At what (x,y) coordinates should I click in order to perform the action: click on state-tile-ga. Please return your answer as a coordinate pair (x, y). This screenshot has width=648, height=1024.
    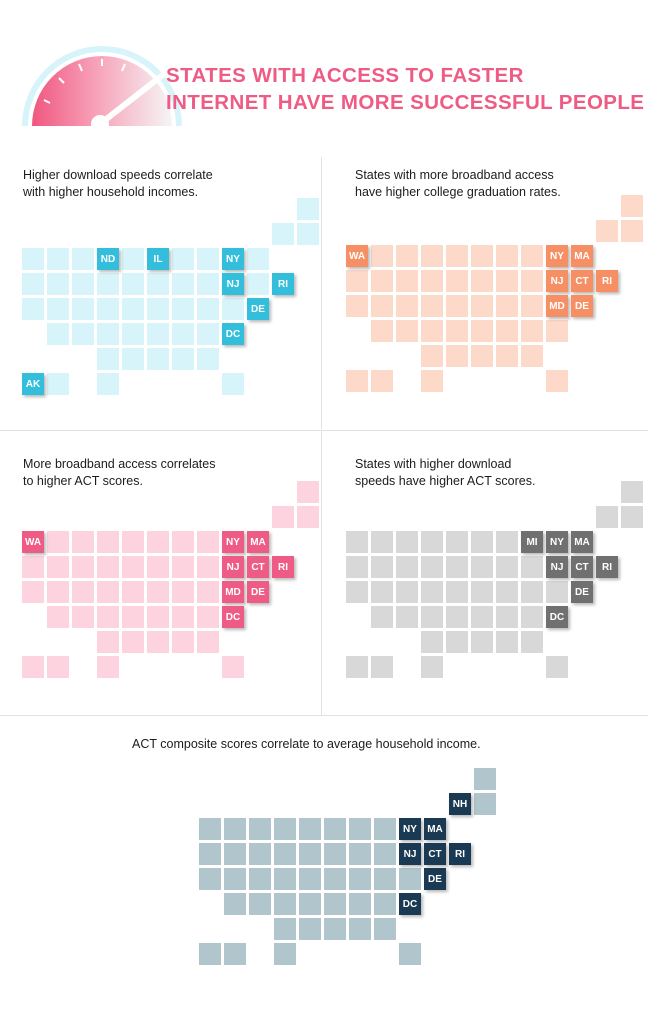
    Looking at the image, I should click on (208, 642).